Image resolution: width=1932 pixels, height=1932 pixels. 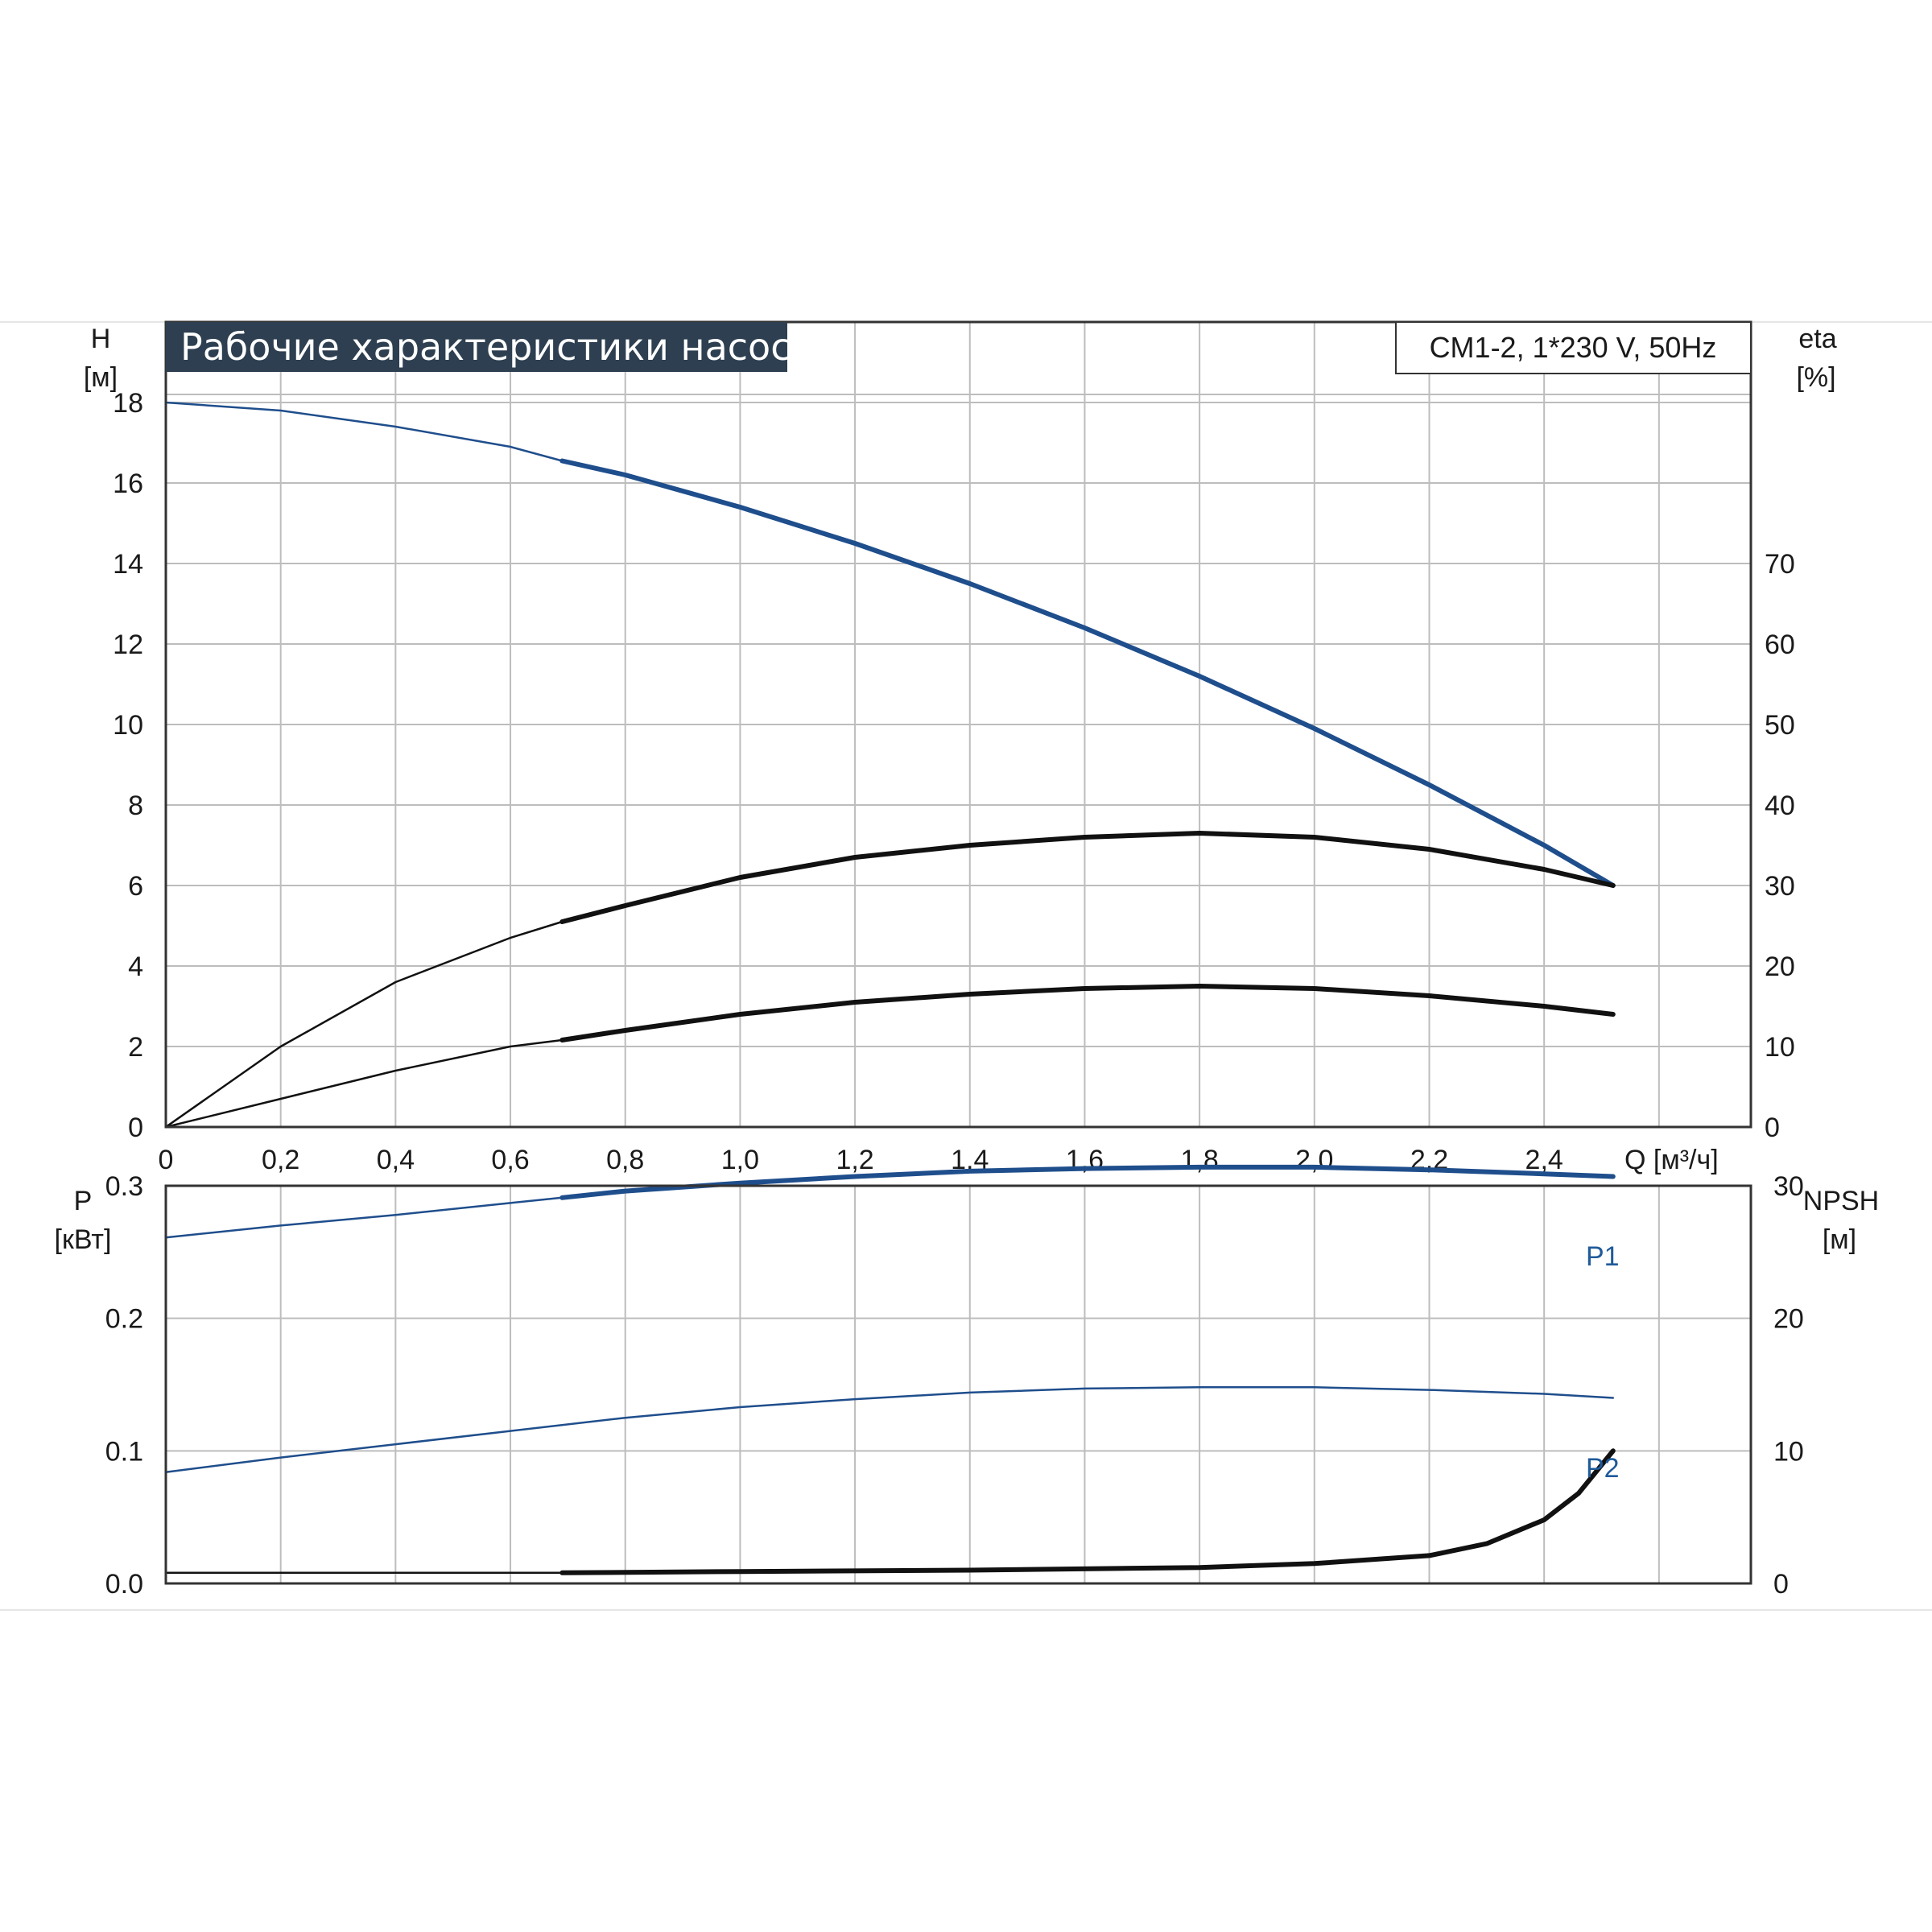 What do you see at coordinates (124, 1584) in the screenshot?
I see `power-tick-label: 0.0` at bounding box center [124, 1584].